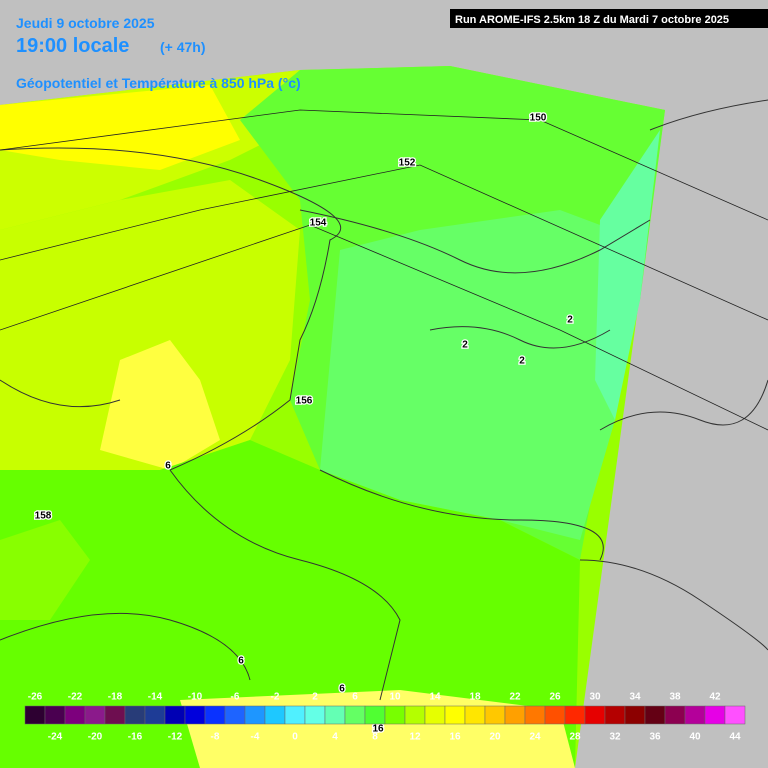 This screenshot has height=768, width=768. What do you see at coordinates (315, 697) in the screenshot?
I see `scale-label: 2` at bounding box center [315, 697].